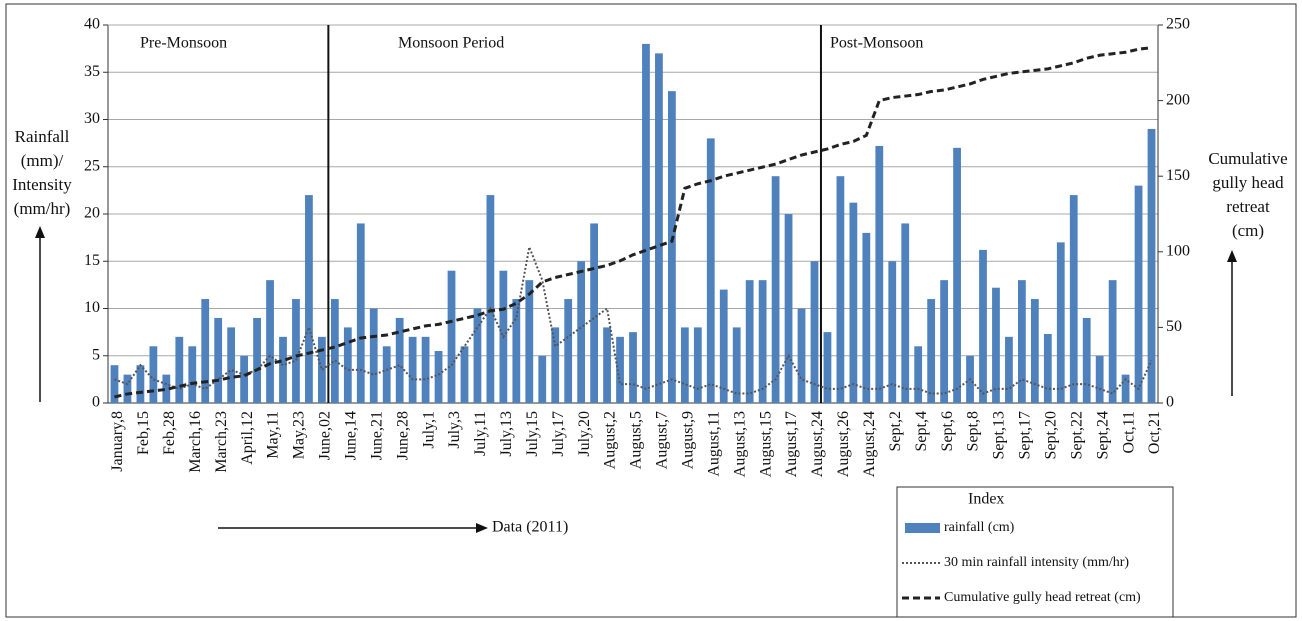  What do you see at coordinates (325, 435) in the screenshot?
I see `x-tick-label: June,02` at bounding box center [325, 435].